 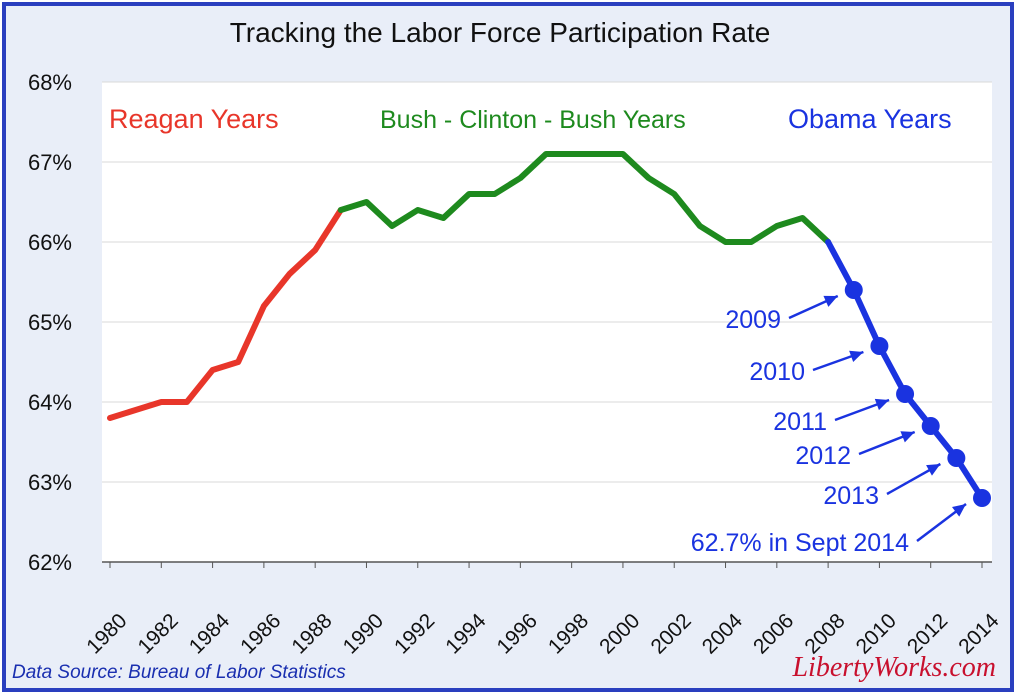 What do you see at coordinates (50, 402) in the screenshot?
I see `y-tick-label: 64%` at bounding box center [50, 402].